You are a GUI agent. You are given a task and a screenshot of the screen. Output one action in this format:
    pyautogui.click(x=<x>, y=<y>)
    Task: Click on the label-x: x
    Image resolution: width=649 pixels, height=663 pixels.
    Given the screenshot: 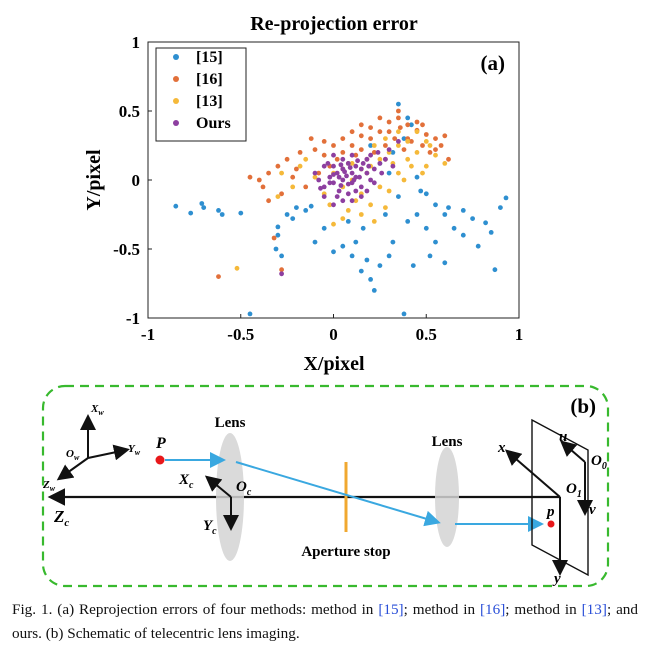 What is the action you would take?
    pyautogui.click(x=501, y=448)
    